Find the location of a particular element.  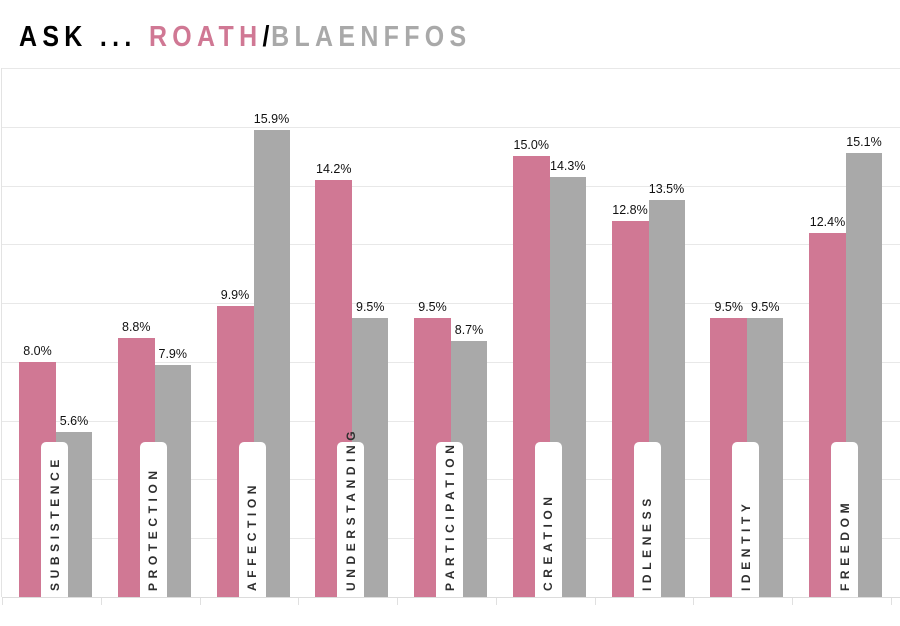

category-label-text: IDENTITY is located at coordinates (745, 545).